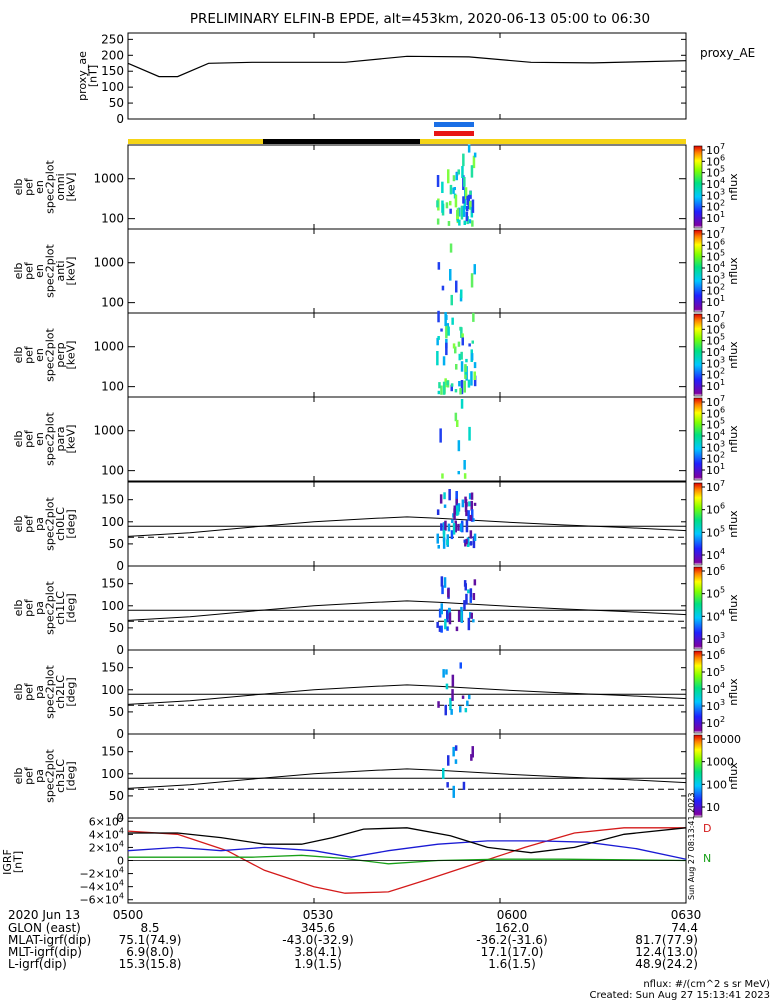 The image size is (775, 1004). I want to click on ytick-label: −2×10⁴, so click(101, 873).